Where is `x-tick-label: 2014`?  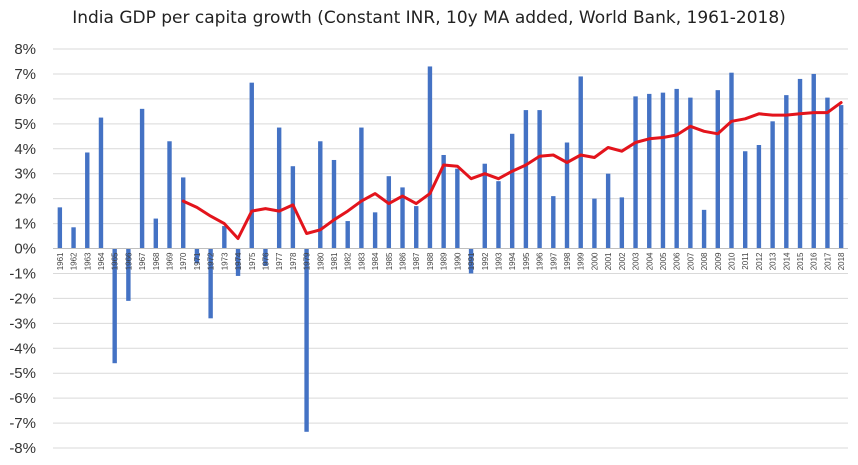
x-tick-label: 2014 is located at coordinates (786, 261).